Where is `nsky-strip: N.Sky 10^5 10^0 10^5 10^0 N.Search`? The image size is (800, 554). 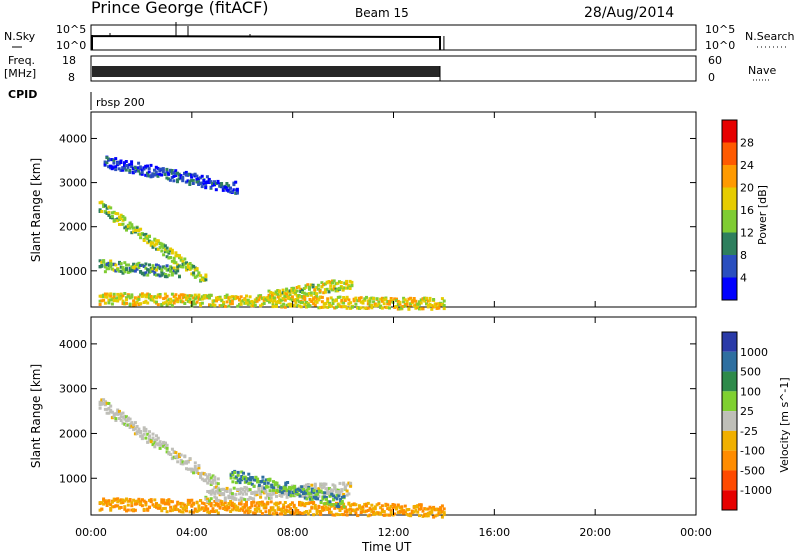
nsky-strip: N.Sky 10^5 10^0 10^5 10^0 N.Search is located at coordinates (399, 37).